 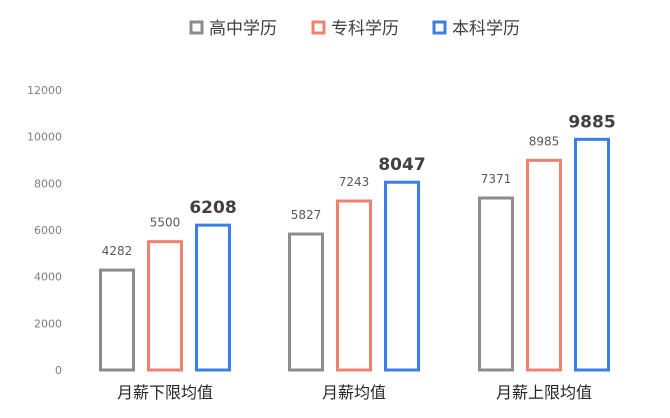 I want to click on data-label-0-0: 4282, so click(x=117, y=251).